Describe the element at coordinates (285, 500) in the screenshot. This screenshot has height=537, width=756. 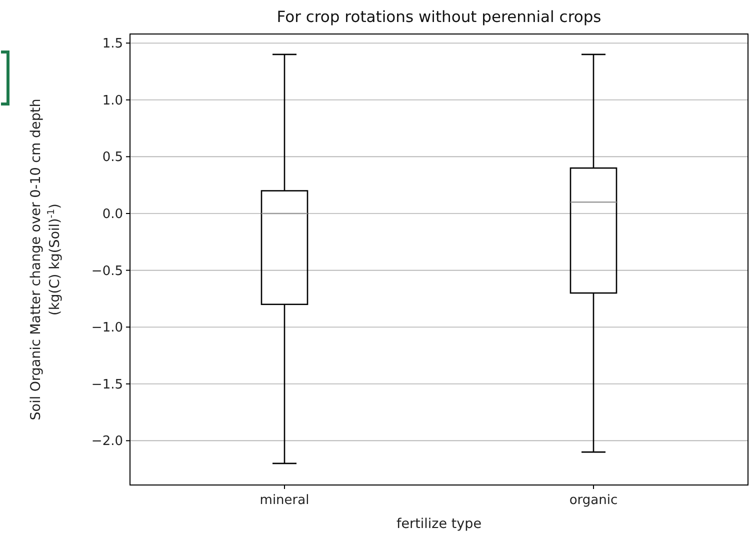
I see `x-tick-label: mineral` at that location.